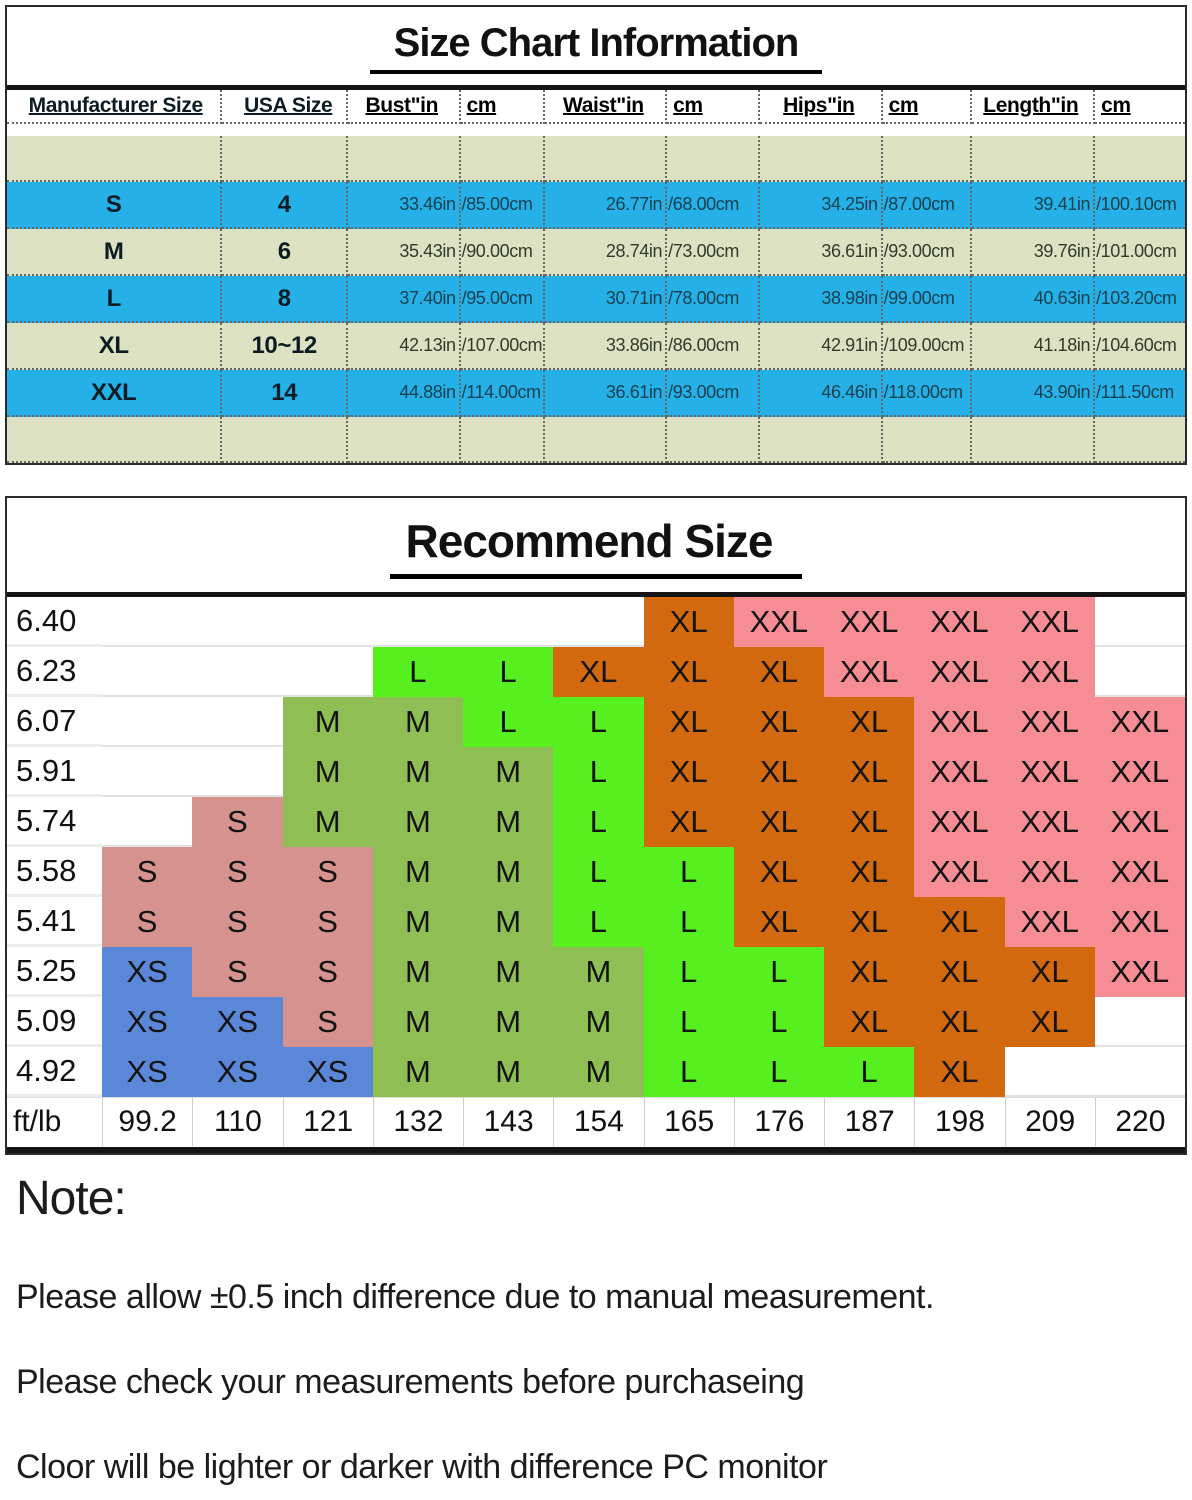 Image resolution: width=1192 pixels, height=1500 pixels. What do you see at coordinates (596, 546) in the screenshot?
I see `recommend-size-title: Recommend Size` at bounding box center [596, 546].